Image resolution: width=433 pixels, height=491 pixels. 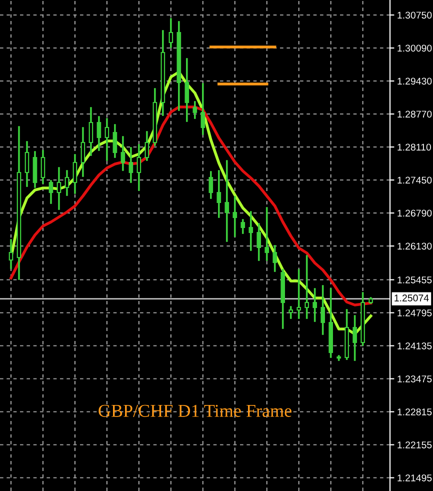 What do you see at coordinates (415, 81) in the screenshot?
I see `y-tick-label: 1.29430` at bounding box center [415, 81].